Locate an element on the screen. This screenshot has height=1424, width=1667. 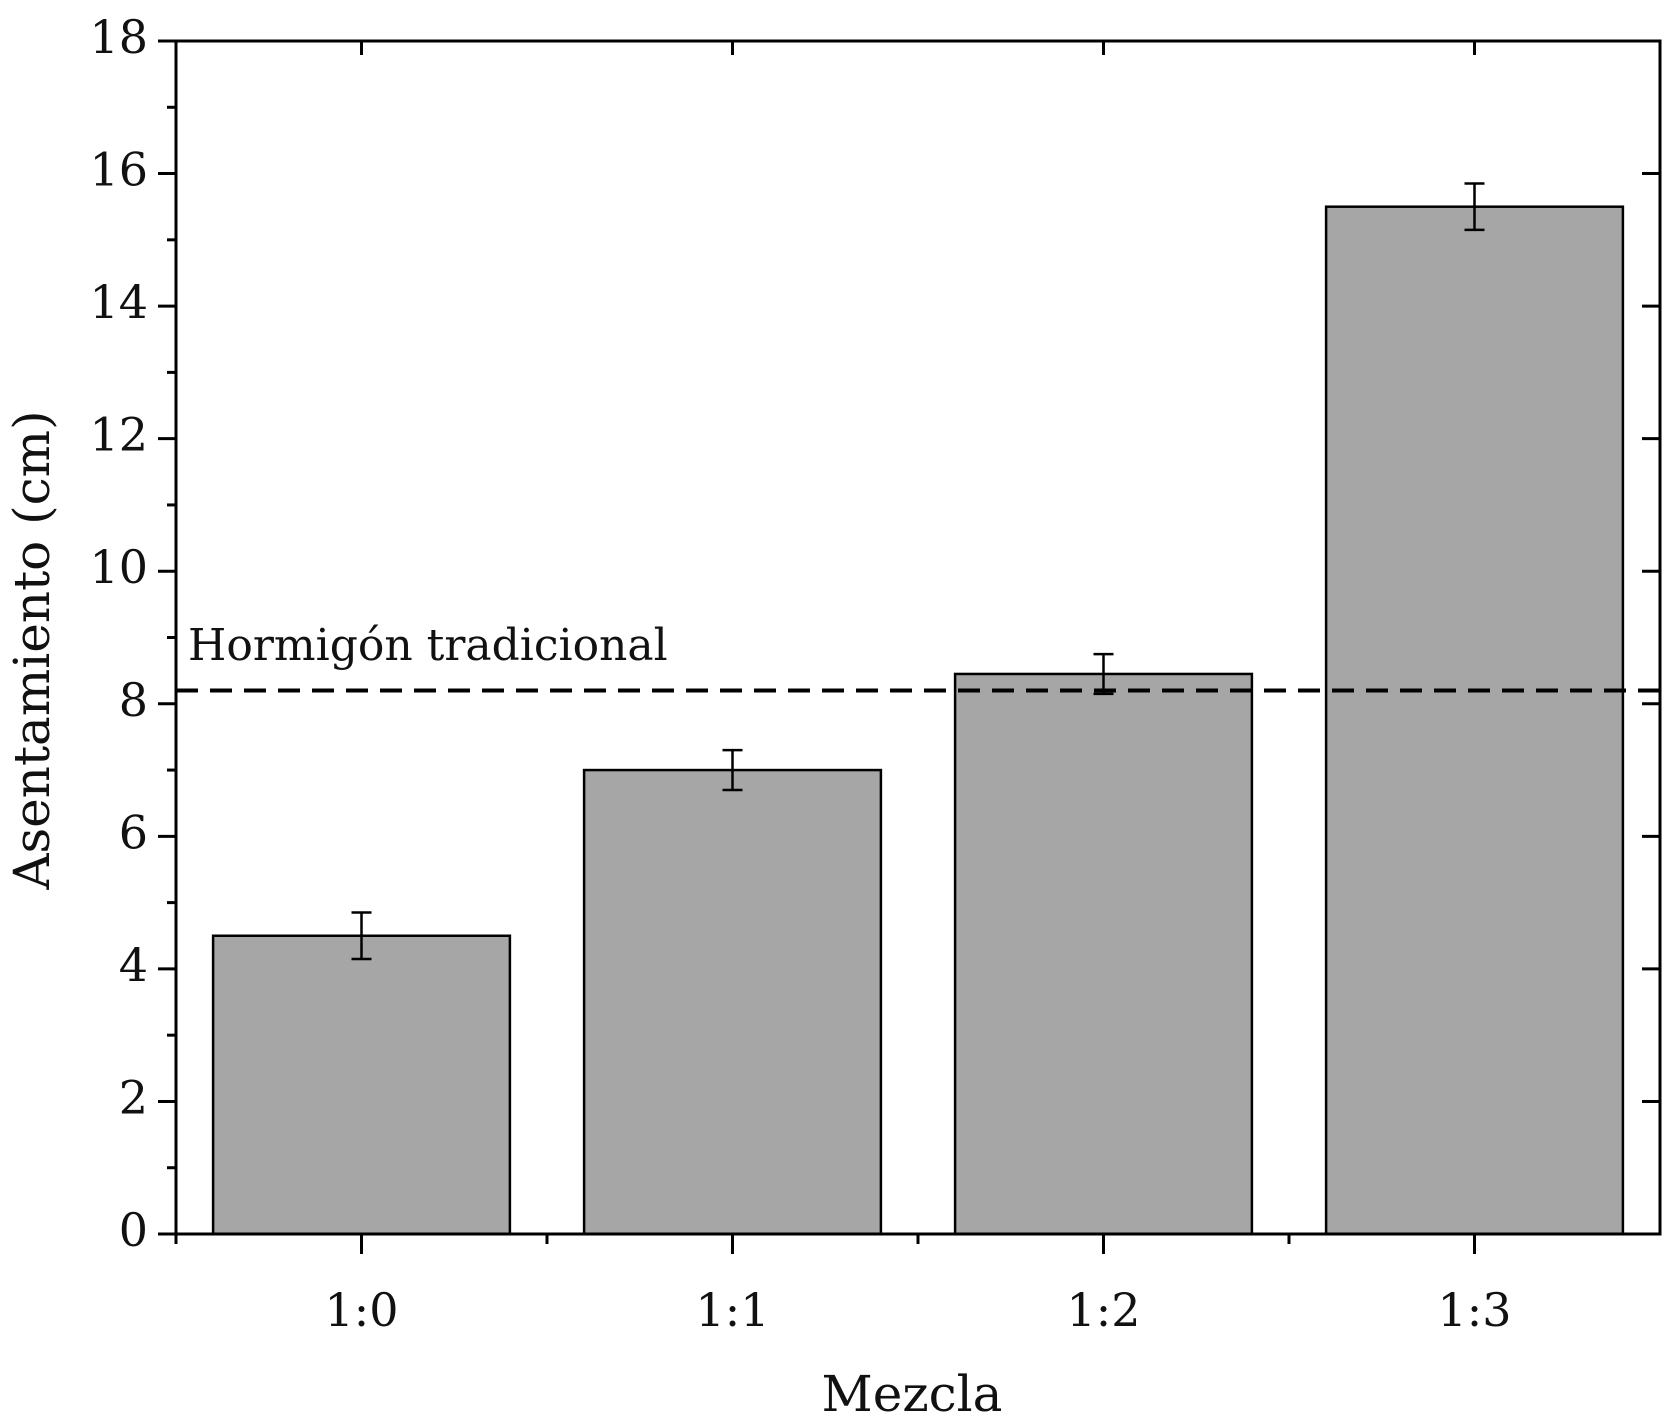
x-axis-label: Mezcla is located at coordinates (912, 1394).